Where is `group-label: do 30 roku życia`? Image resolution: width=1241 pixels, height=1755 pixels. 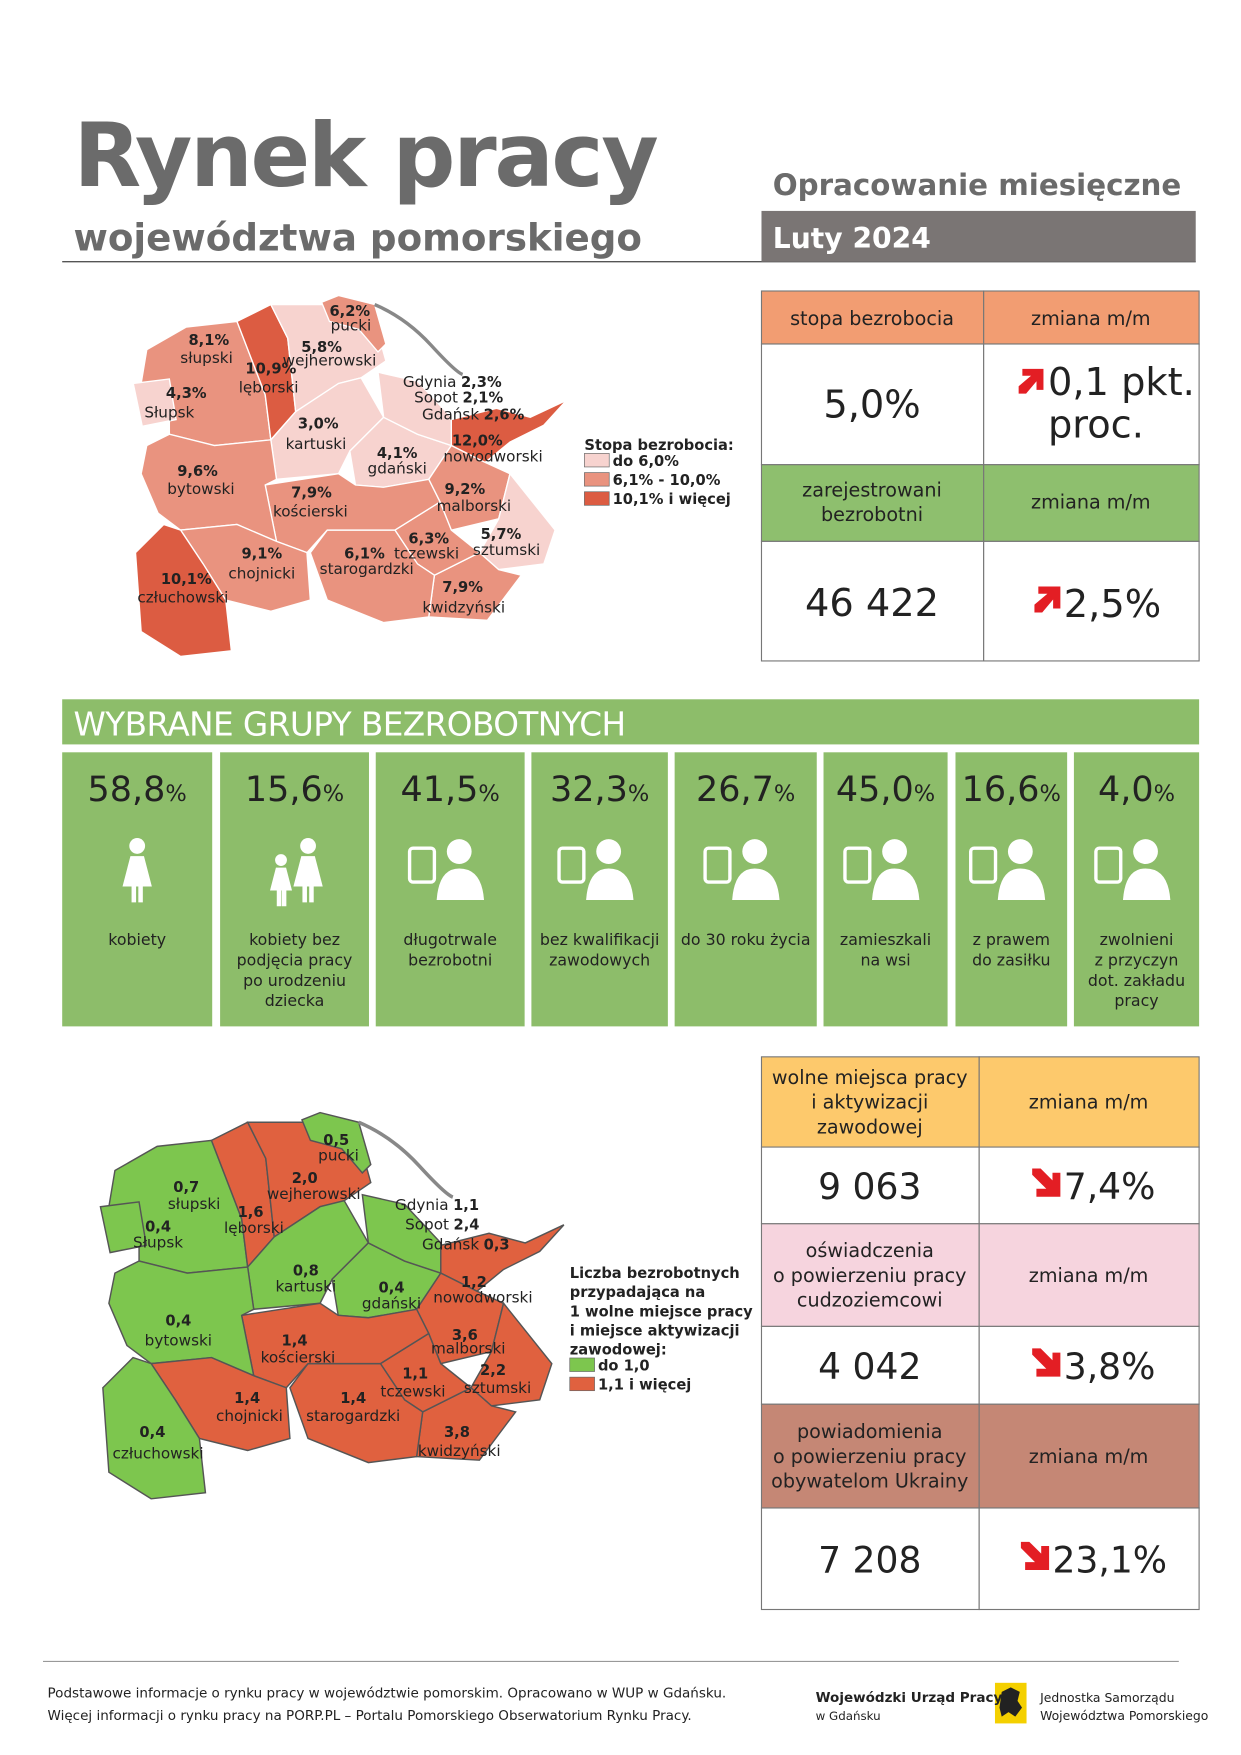
group-label: do 30 roku życia is located at coordinates (746, 939).